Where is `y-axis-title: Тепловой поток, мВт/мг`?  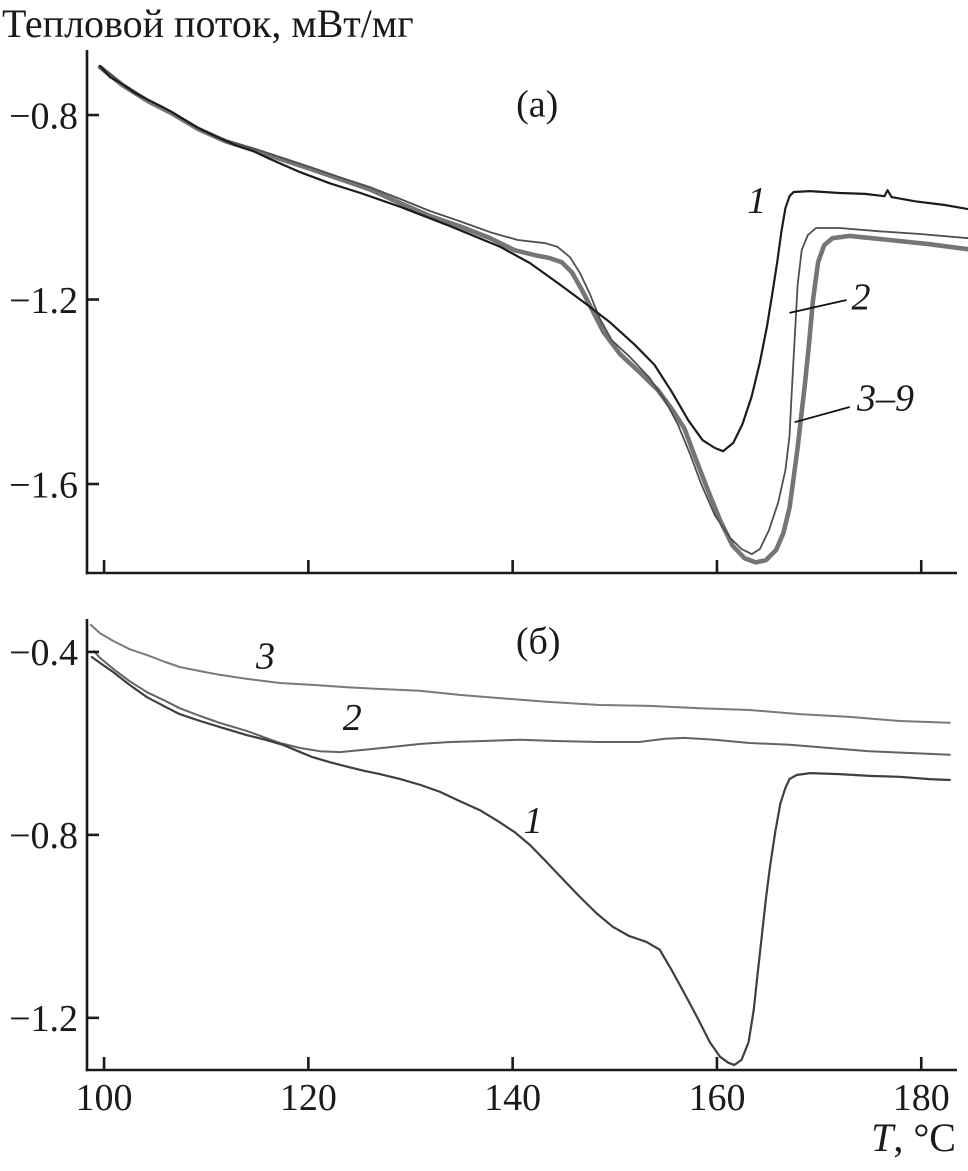
y-axis-title: Тепловой поток, мВт/мг is located at coordinates (208, 23).